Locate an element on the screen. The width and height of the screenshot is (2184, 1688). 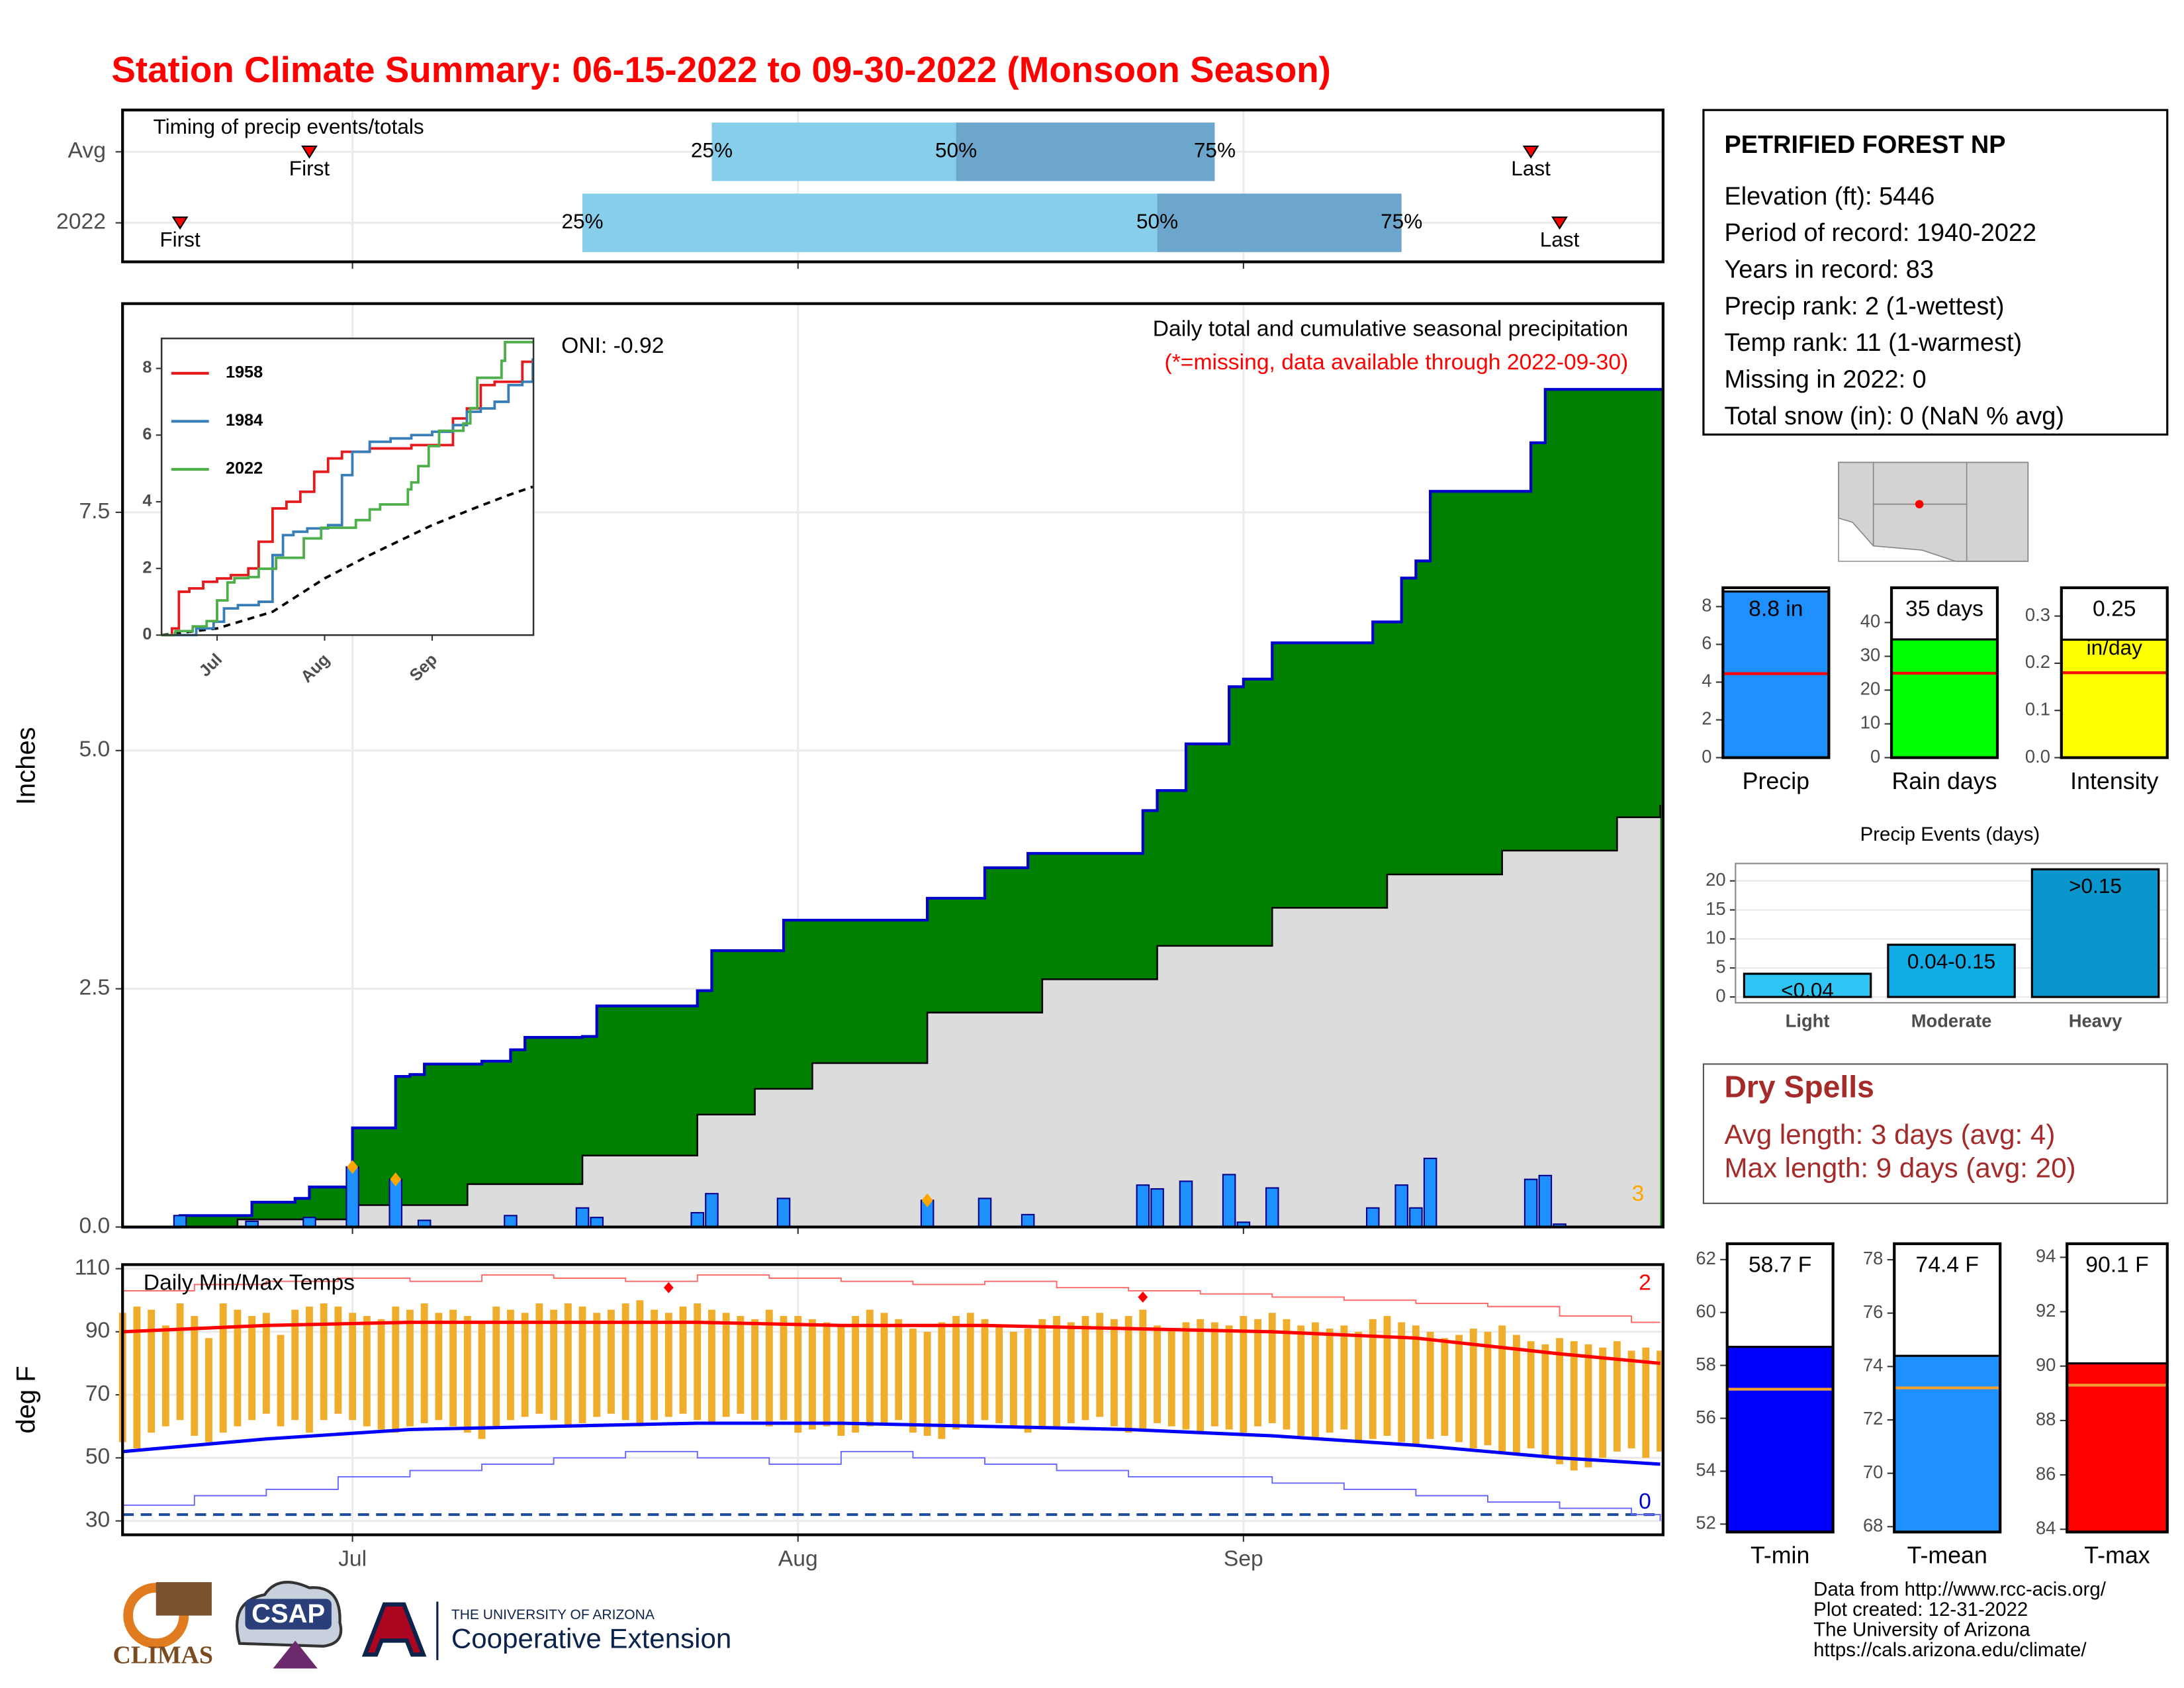
y-tick-label: 56 is located at coordinates (1706, 1417).